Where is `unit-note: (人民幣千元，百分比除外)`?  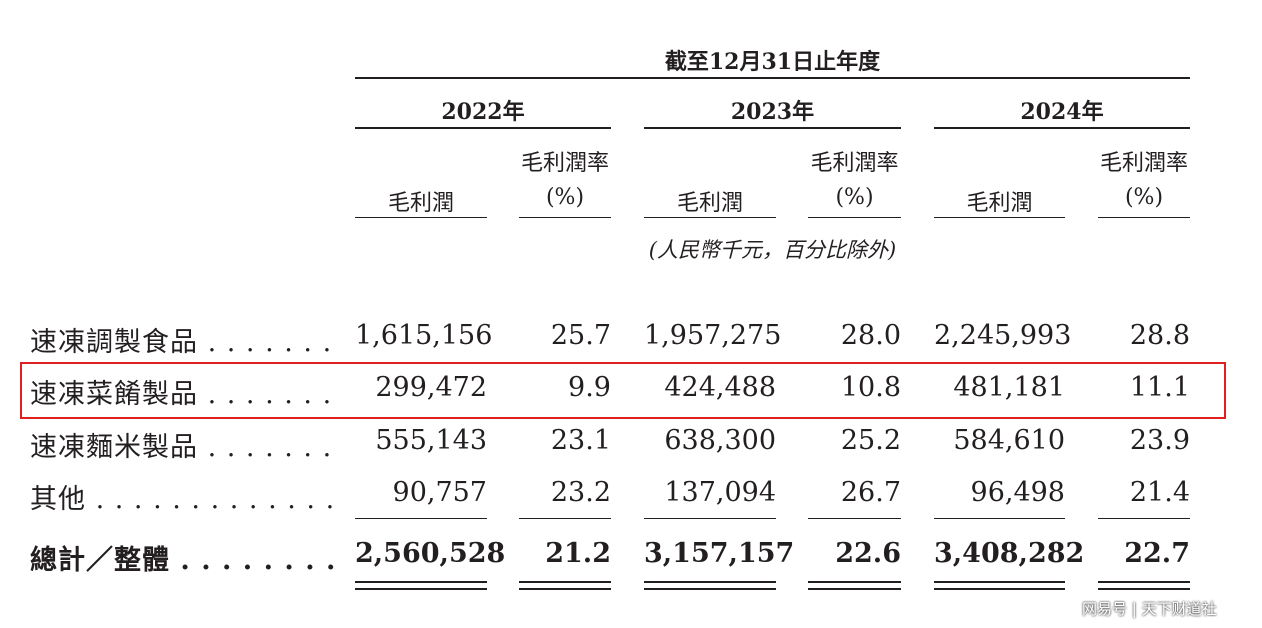 unit-note: (人民幣千元，百分比除外) is located at coordinates (772, 250).